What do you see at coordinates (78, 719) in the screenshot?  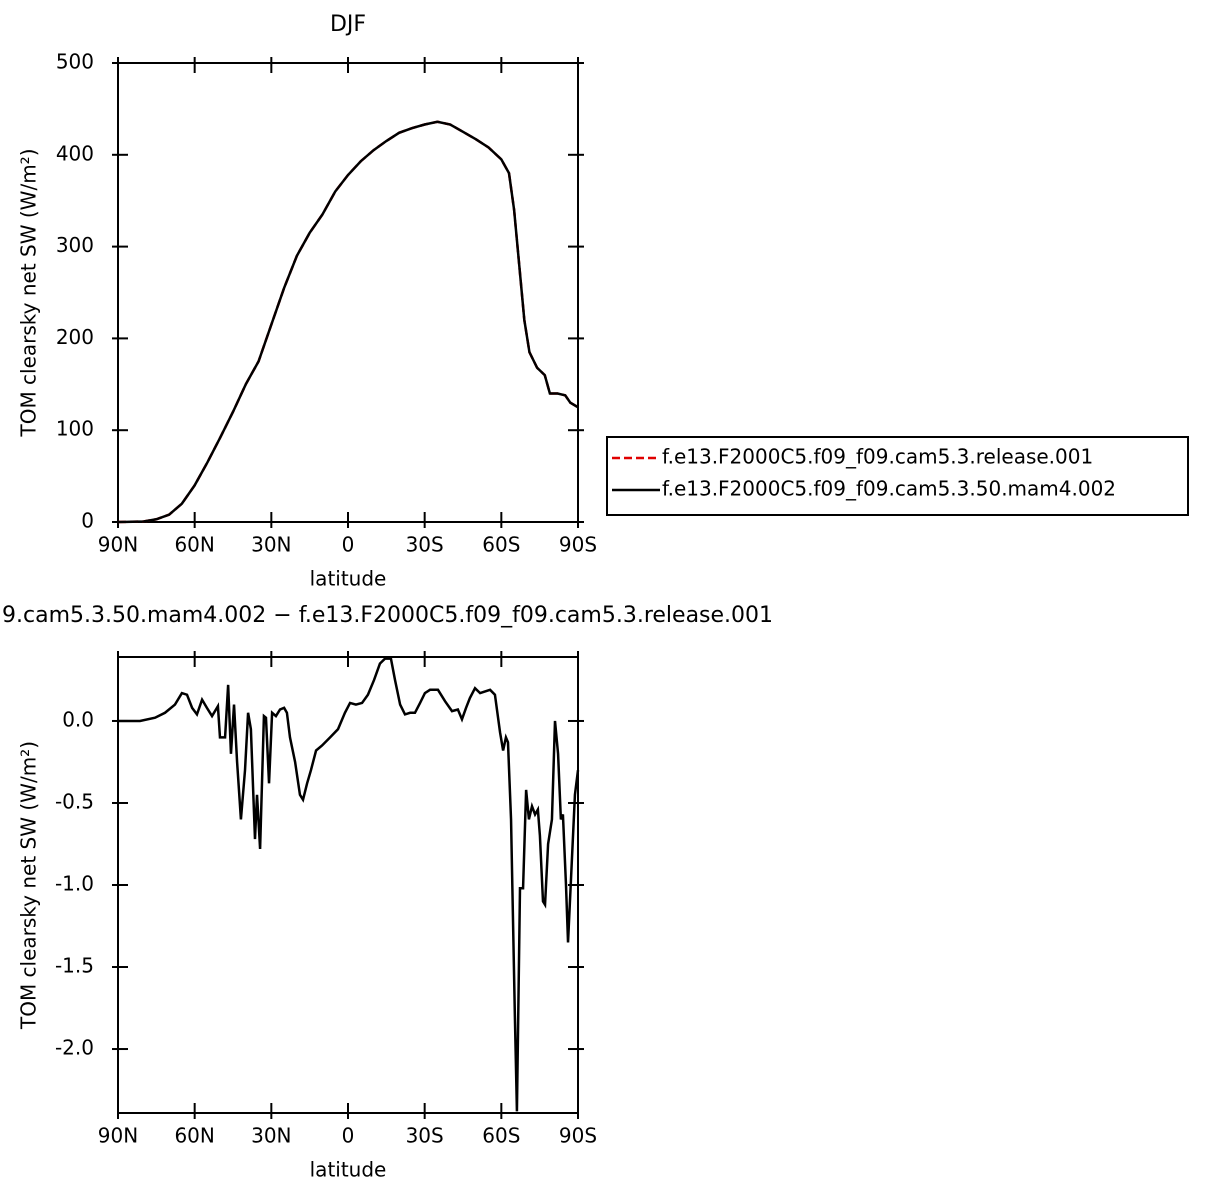 I see `y-tick-label: 0.0` at bounding box center [78, 719].